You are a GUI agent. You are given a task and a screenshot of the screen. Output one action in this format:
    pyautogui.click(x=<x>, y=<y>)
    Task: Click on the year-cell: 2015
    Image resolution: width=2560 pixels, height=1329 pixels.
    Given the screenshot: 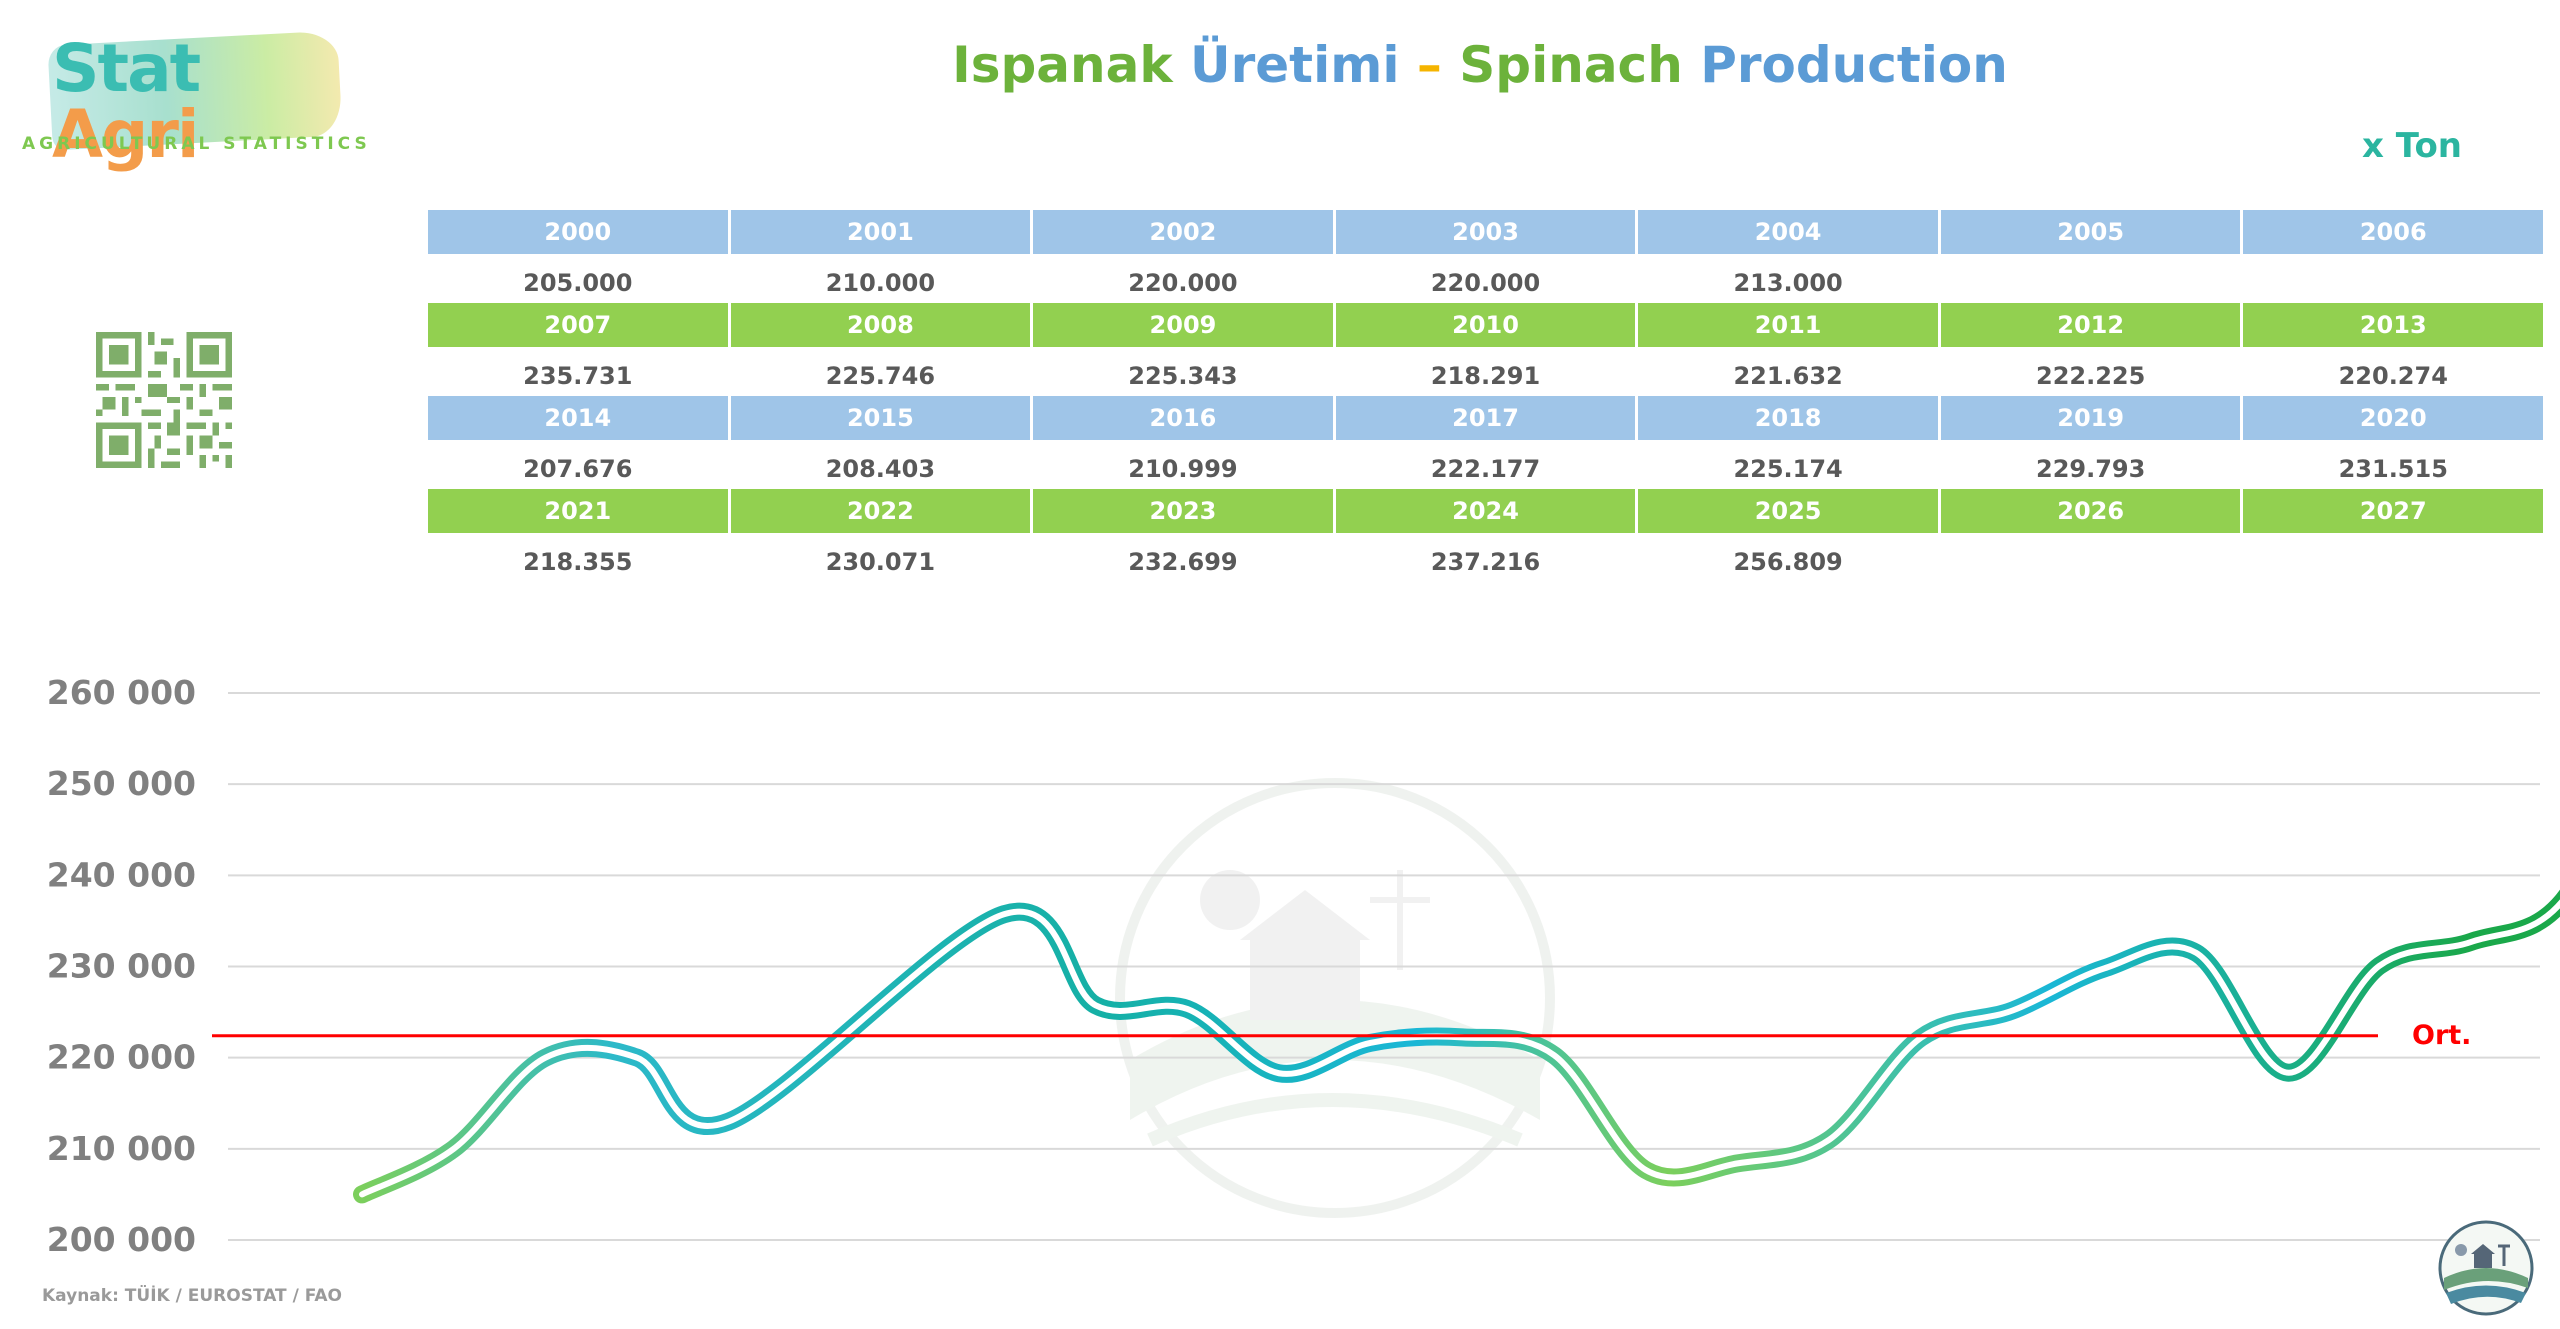 What is the action you would take?
    pyautogui.click(x=880, y=418)
    